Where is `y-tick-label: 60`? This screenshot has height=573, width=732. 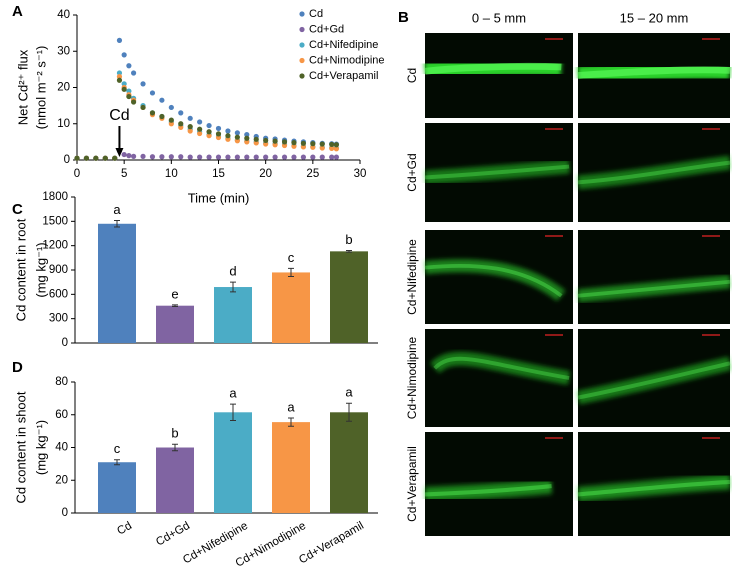 y-tick-label: 60 is located at coordinates (61, 415).